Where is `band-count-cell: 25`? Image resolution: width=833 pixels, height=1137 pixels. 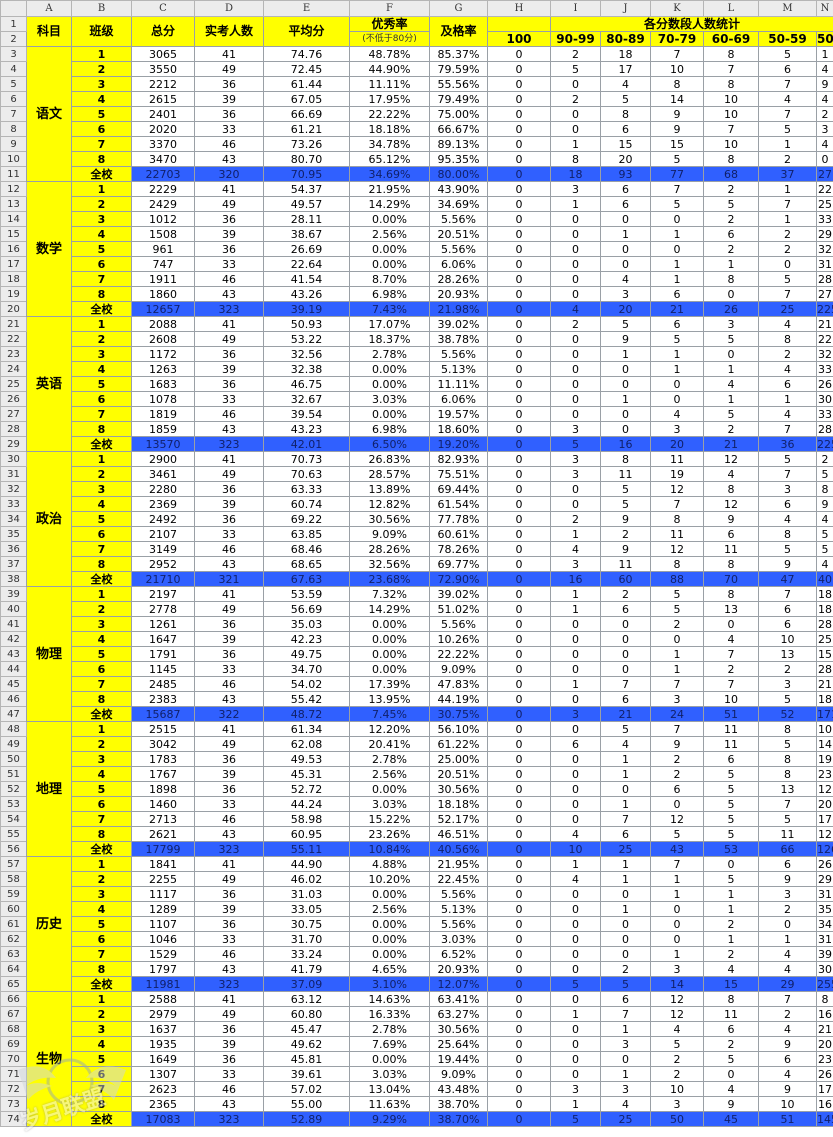
band-count-cell: 25 is located at coordinates (788, 309).